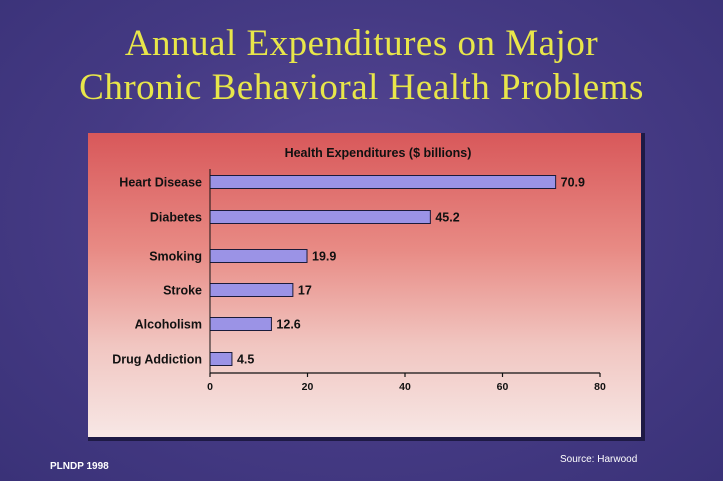 This screenshot has height=481, width=723. I want to click on value-label: 19.9, so click(324, 257).